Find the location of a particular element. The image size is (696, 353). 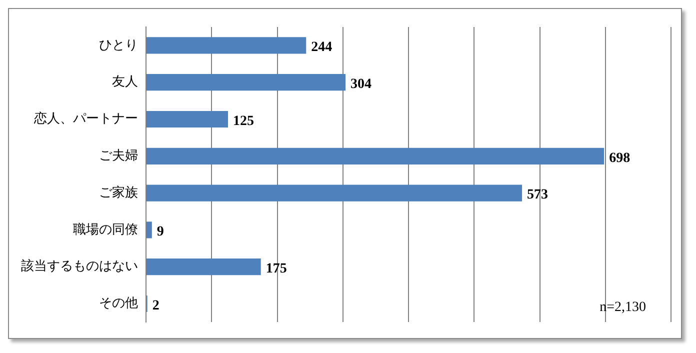

data-label: 9 is located at coordinates (160, 232).